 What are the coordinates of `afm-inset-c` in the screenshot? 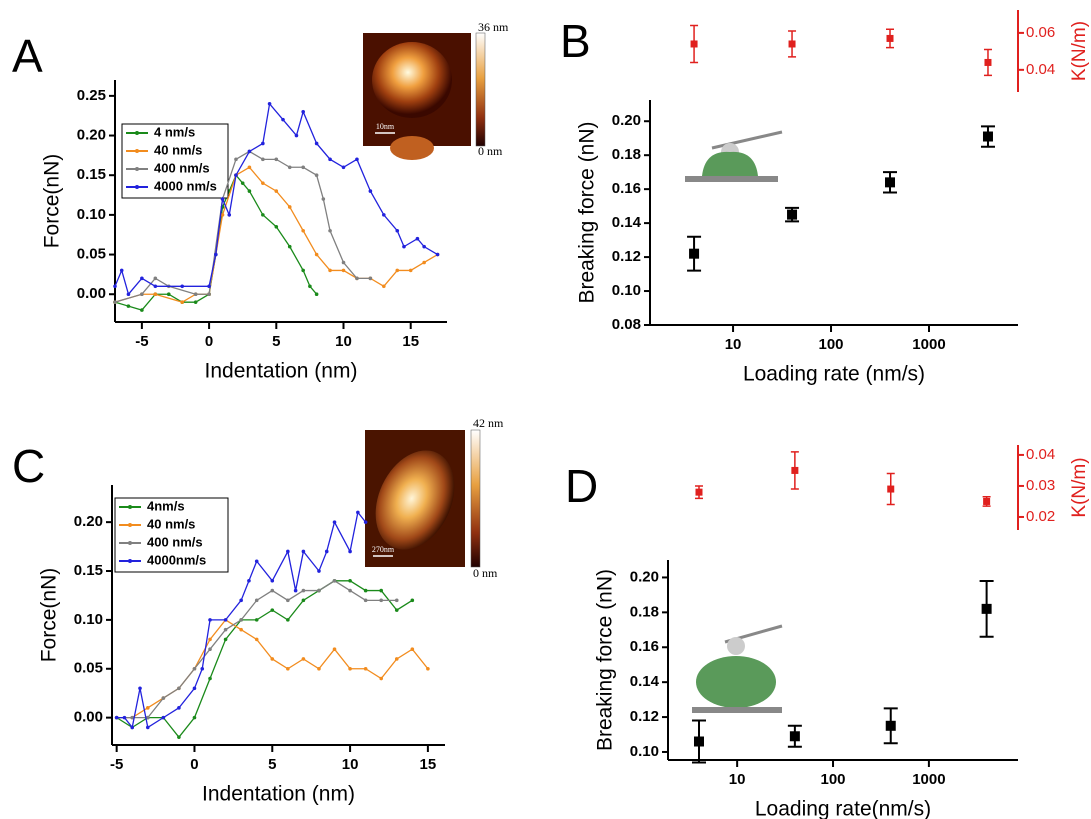 It's located at (423, 498).